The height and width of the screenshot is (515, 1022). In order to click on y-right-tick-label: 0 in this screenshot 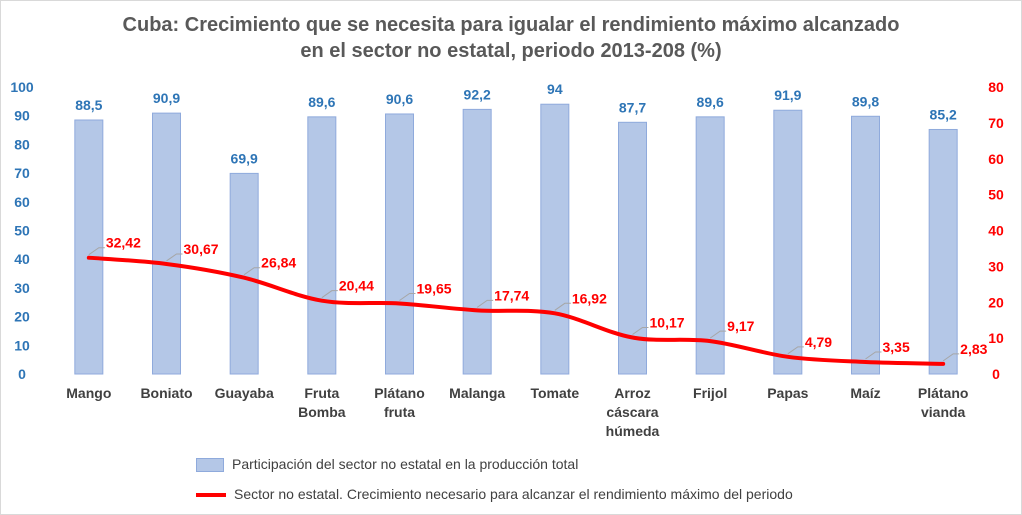, I will do `click(996, 374)`.